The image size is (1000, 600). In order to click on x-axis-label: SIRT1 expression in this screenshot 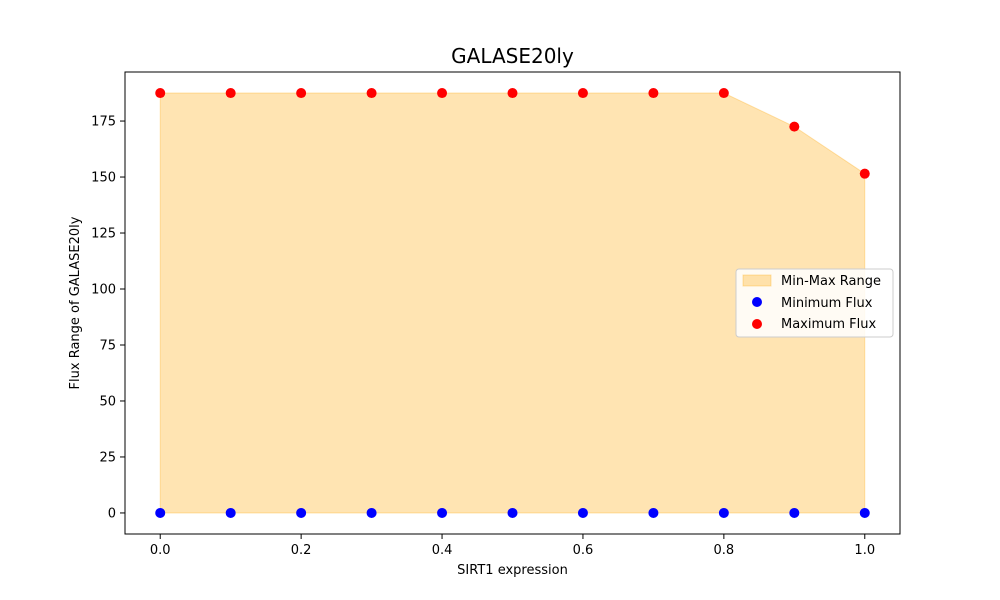, I will do `click(512, 570)`.